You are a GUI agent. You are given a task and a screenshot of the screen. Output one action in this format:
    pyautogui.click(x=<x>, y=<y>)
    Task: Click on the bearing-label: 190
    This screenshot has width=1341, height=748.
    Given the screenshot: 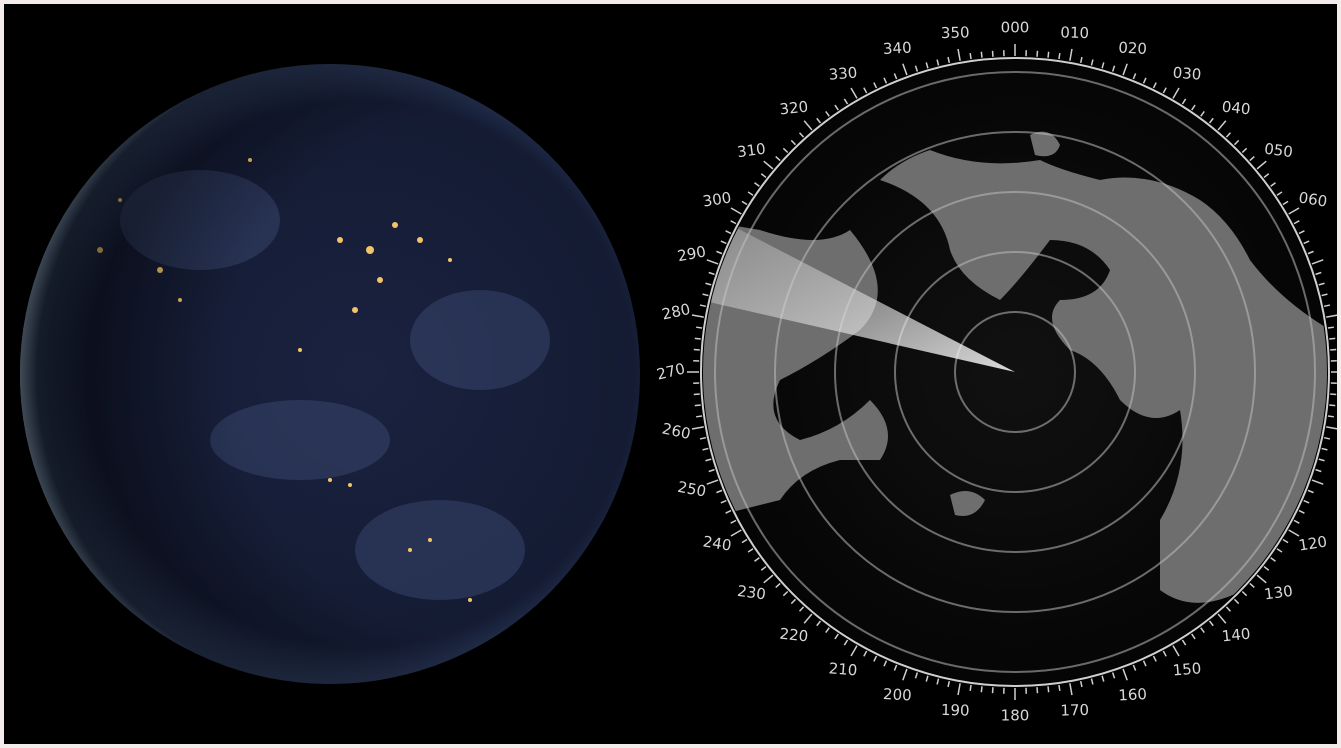 What is the action you would take?
    pyautogui.click(x=955, y=710)
    